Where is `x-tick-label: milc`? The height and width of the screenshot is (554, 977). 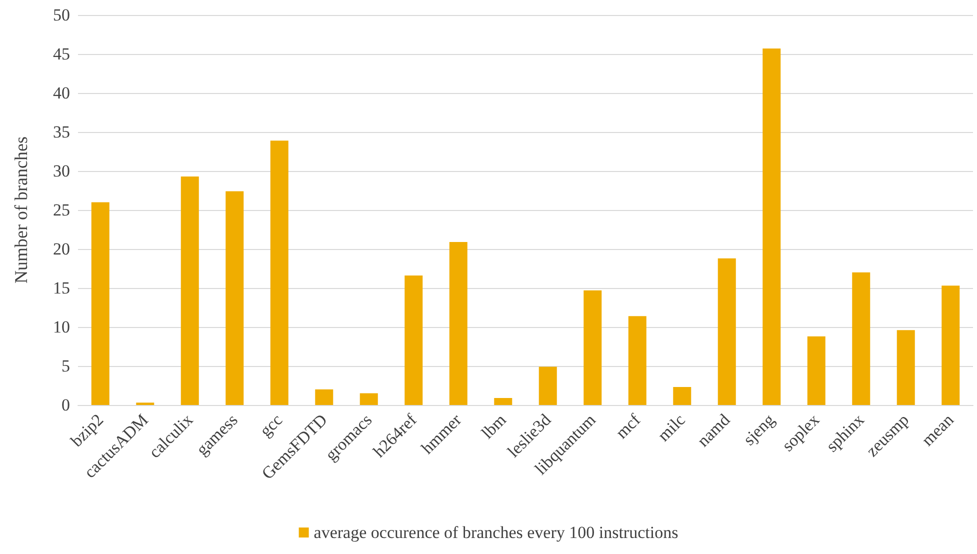 x-tick-label: milc is located at coordinates (672, 428).